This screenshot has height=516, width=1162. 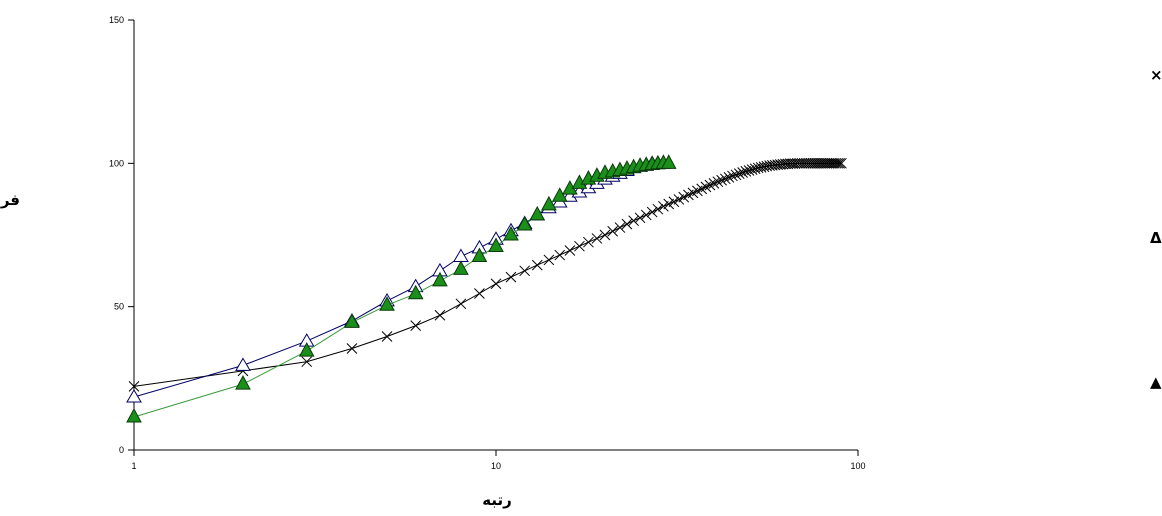 What do you see at coordinates (121, 450) in the screenshot?
I see `y-tick-label: 0` at bounding box center [121, 450].